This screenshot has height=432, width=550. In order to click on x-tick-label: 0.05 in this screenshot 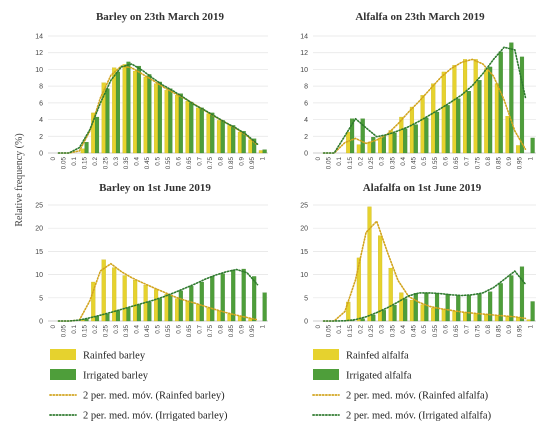, I will do `click(329, 163)`.